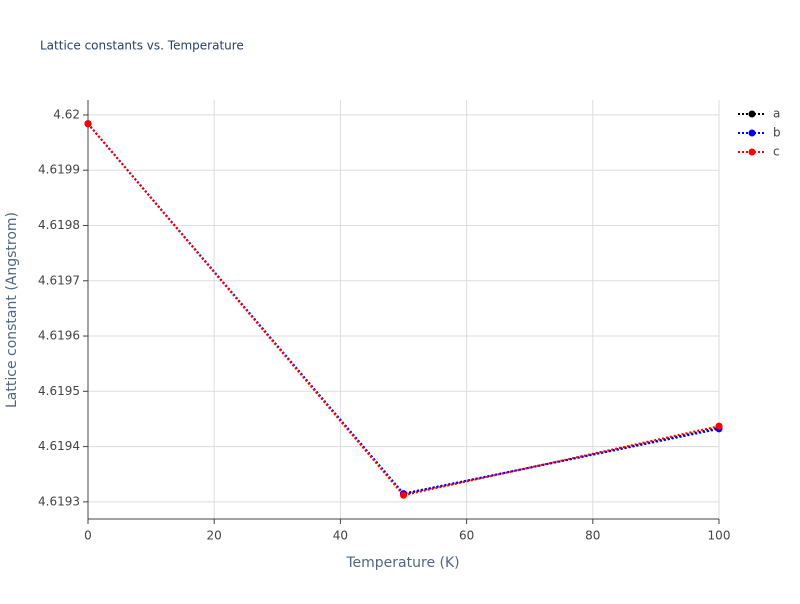  Describe the element at coordinates (59, 501) in the screenshot. I see `y-tick-label: 4.6193` at that location.